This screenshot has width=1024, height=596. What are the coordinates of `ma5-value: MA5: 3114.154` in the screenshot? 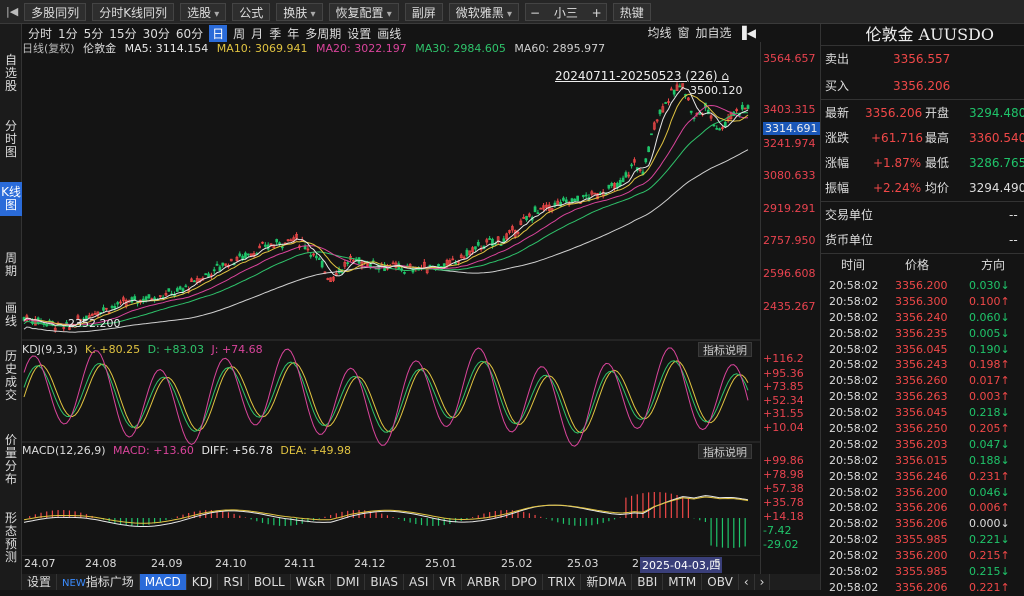 It's located at (166, 48).